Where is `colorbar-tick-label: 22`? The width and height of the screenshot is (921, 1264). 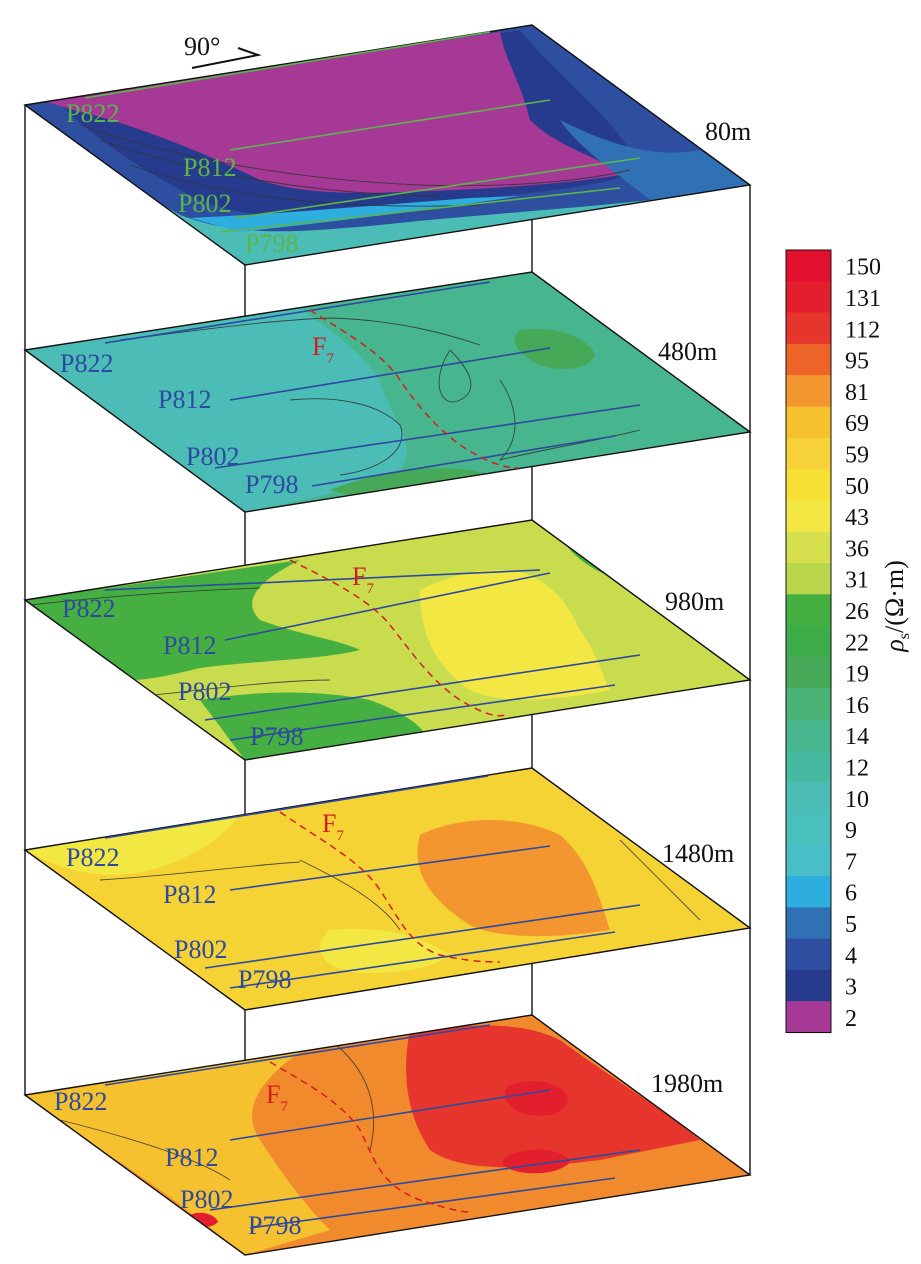 colorbar-tick-label: 22 is located at coordinates (857, 643).